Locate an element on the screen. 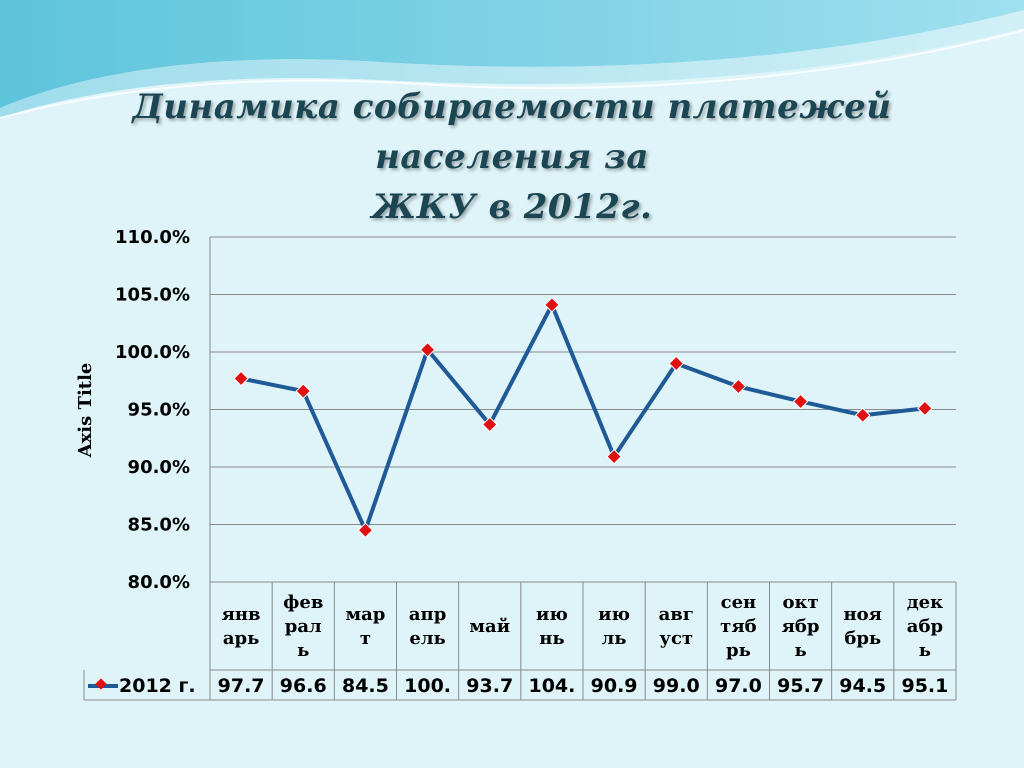  data-table-value: 97.7 is located at coordinates (241, 686).